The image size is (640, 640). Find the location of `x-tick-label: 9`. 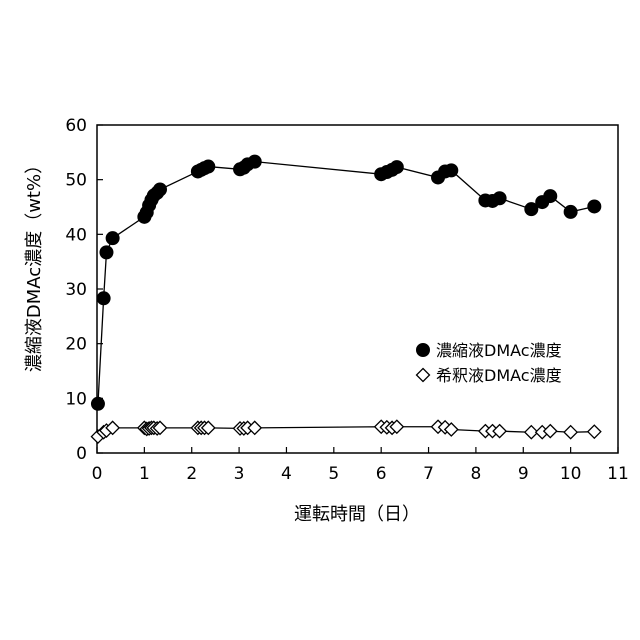

x-tick-label: 9 is located at coordinates (523, 474).